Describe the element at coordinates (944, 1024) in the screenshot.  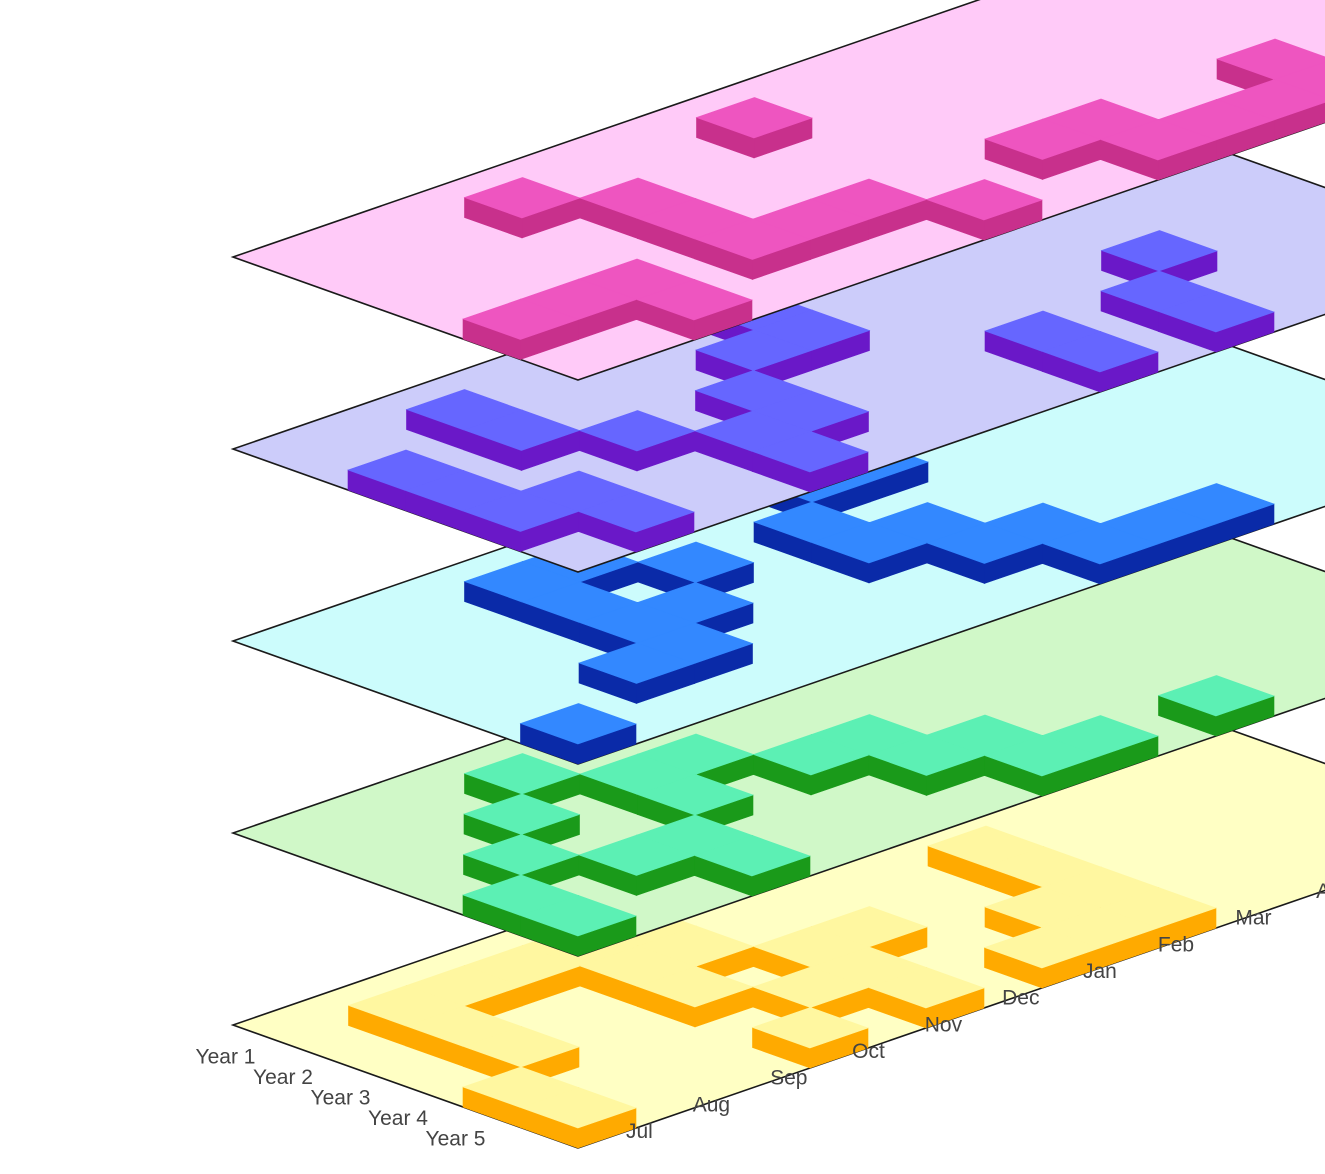
I see `month-tick-label: Nov` at that location.